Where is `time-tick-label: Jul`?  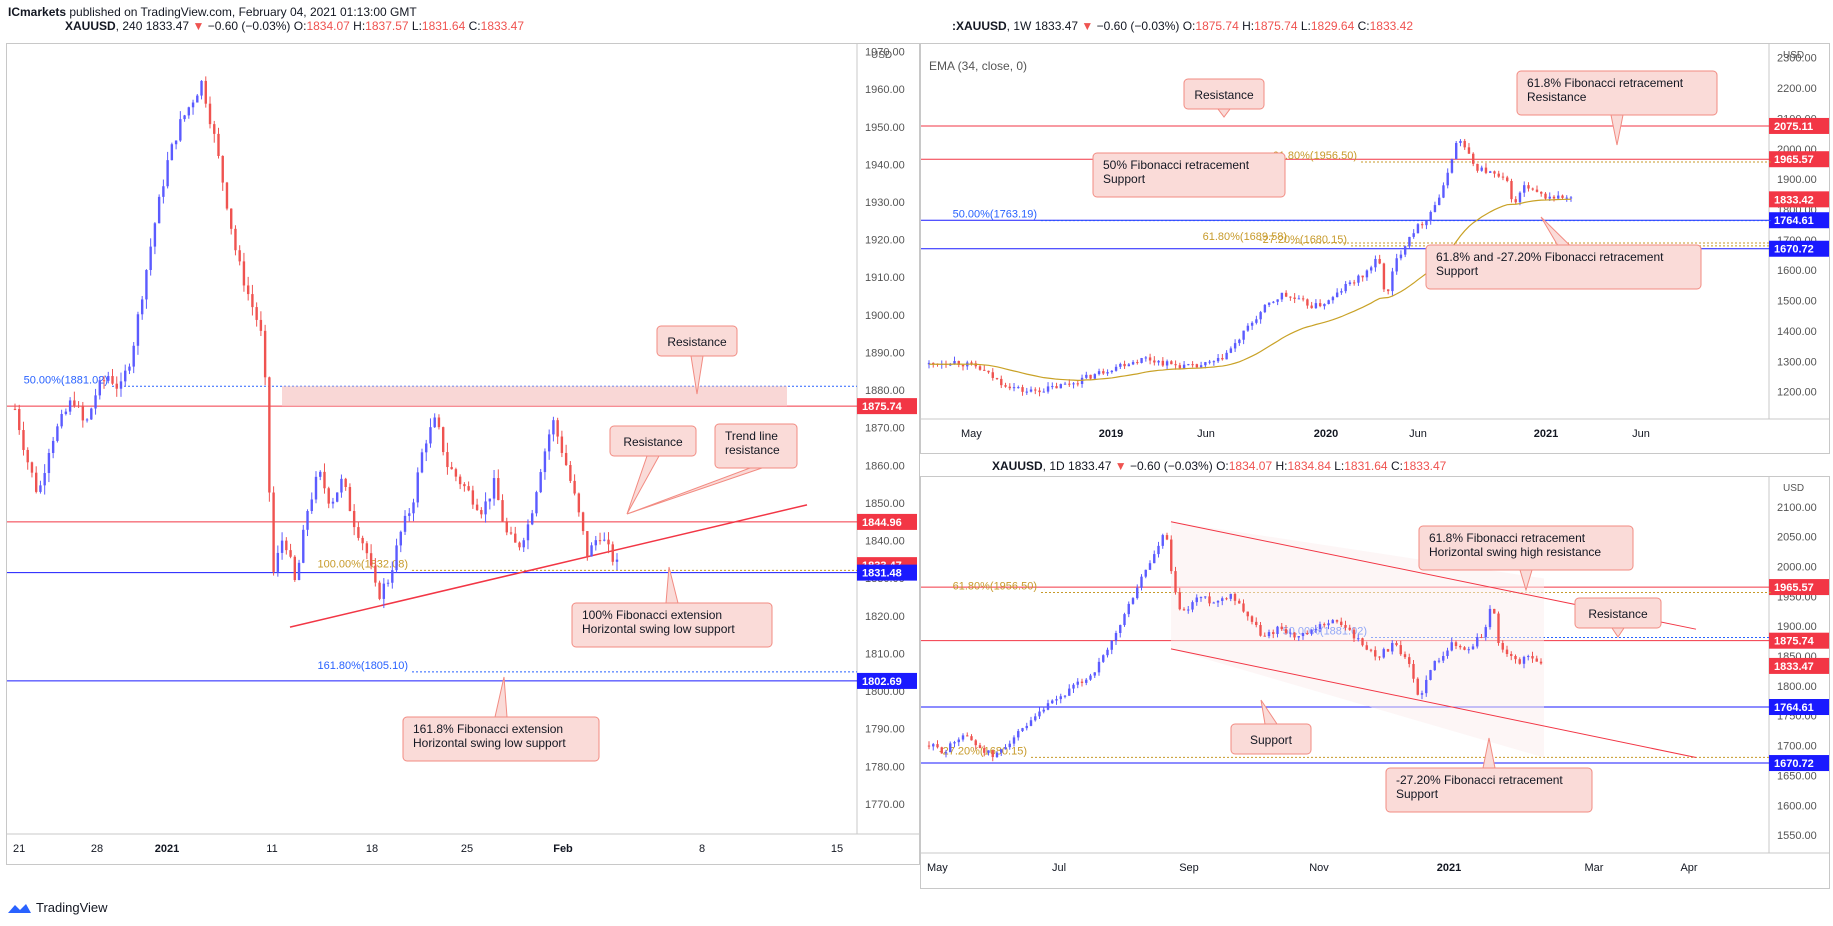 time-tick-label: Jul is located at coordinates (1059, 868).